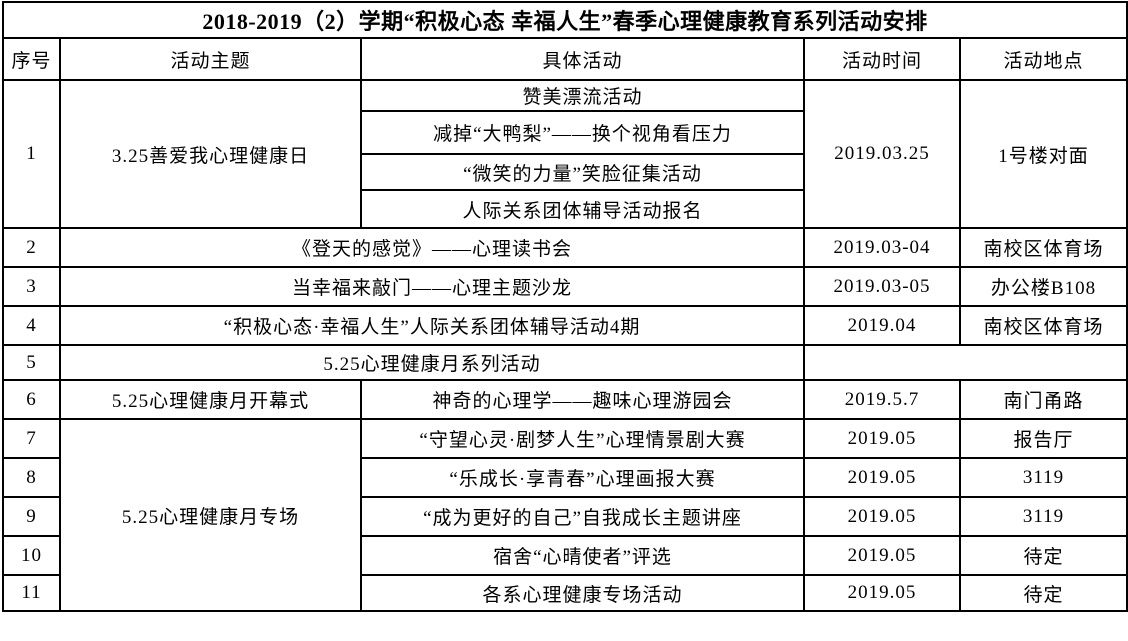 This screenshot has width=1128, height=641. Describe the element at coordinates (432, 247) in the screenshot. I see `cell-theme: 《登天的感觉》——心理读书会` at that location.